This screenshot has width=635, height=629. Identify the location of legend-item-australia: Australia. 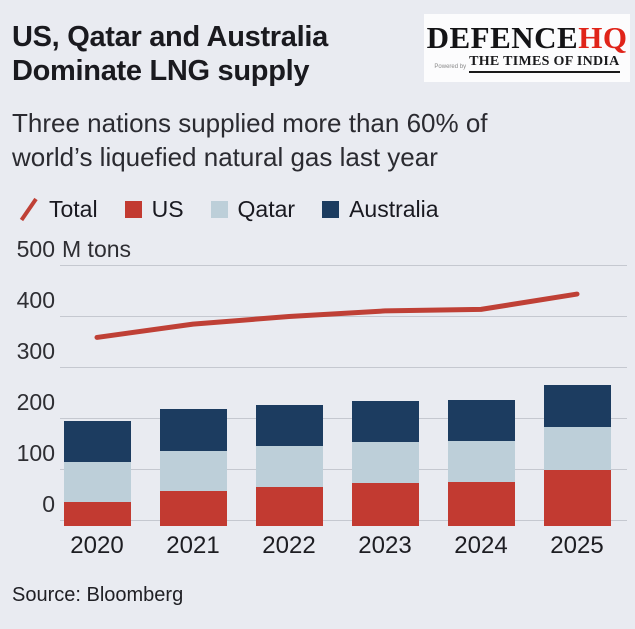
(380, 209).